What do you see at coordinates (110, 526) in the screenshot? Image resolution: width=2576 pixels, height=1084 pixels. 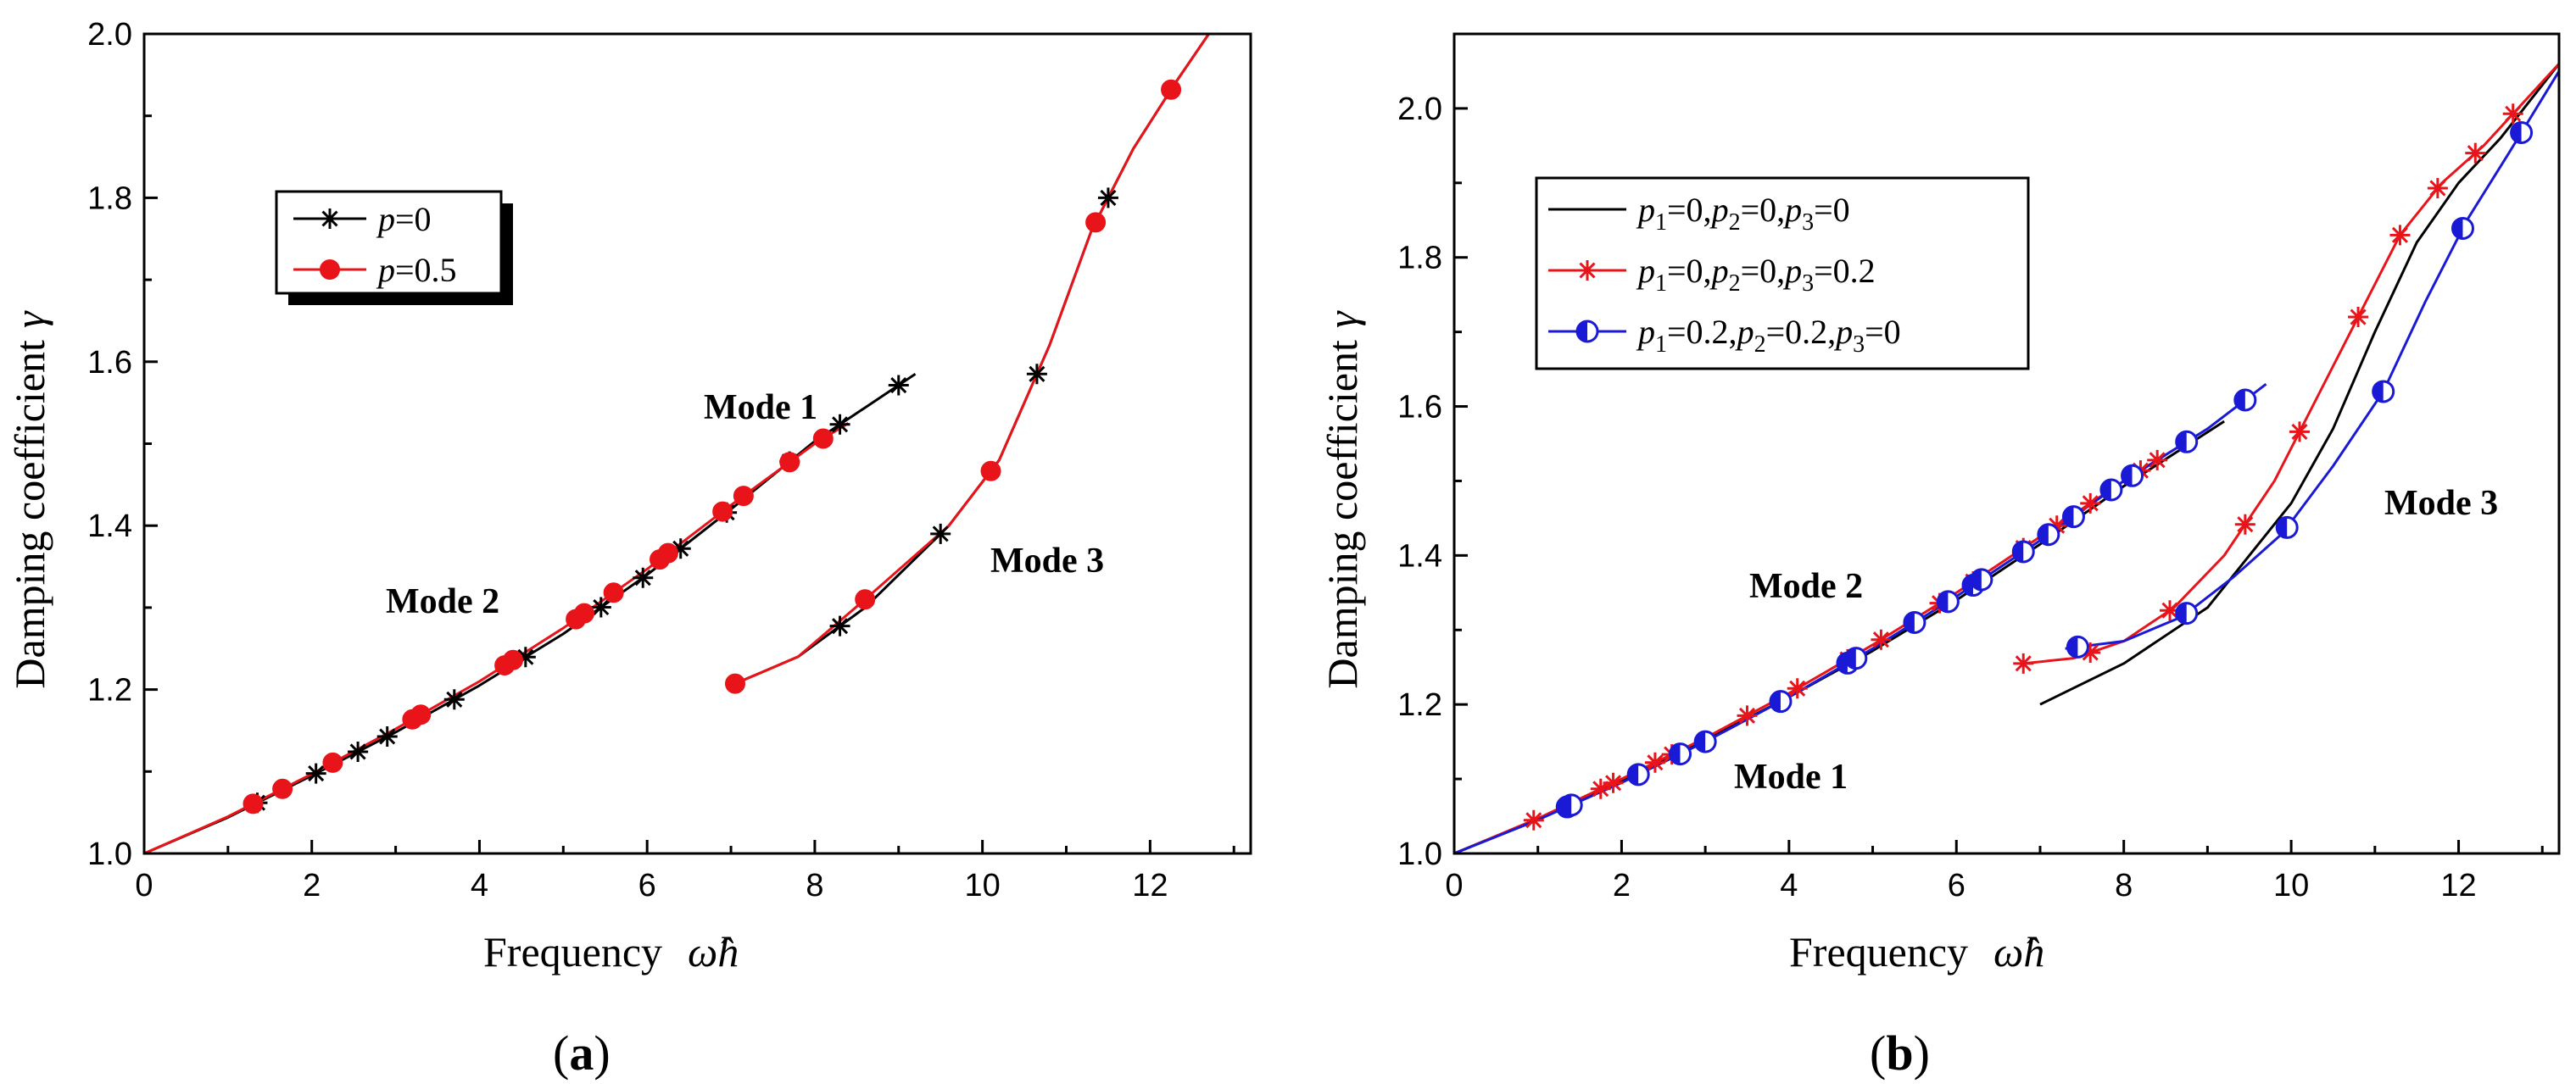 I see `a-y-tick-label-2: 1.4` at bounding box center [110, 526].